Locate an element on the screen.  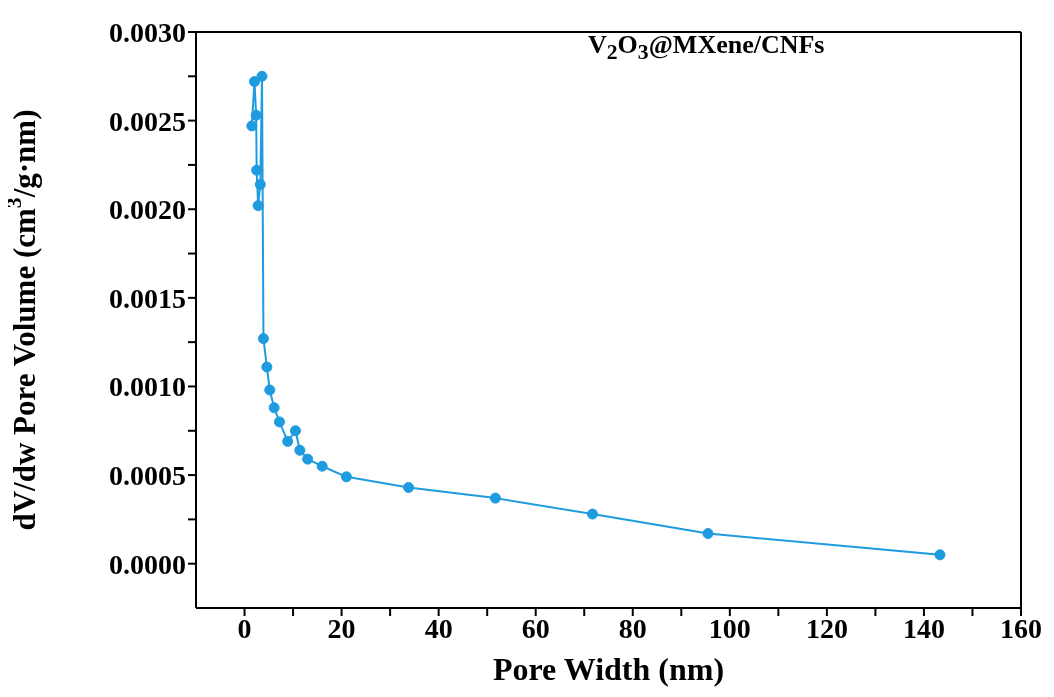
y-tick-label: 0.0010 is located at coordinates (147, 387).